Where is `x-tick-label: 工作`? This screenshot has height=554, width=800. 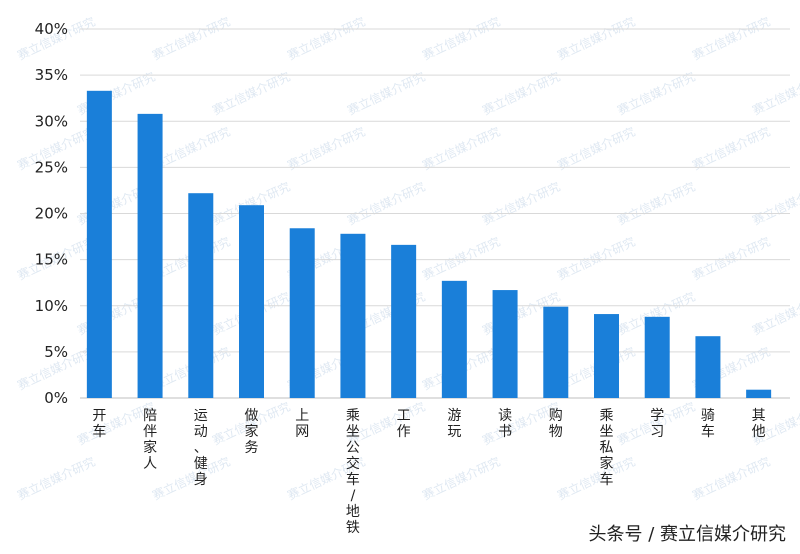
x-tick-label: 工作 is located at coordinates (404, 424).